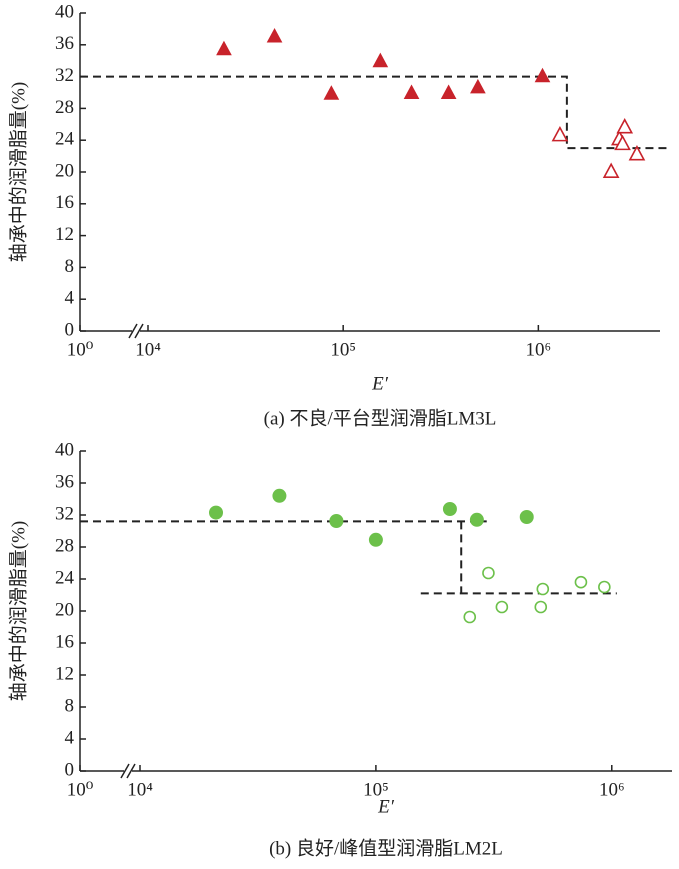  I want to click on caption: (b) 良好/峰值型润滑脂LM2L, so click(386, 848).